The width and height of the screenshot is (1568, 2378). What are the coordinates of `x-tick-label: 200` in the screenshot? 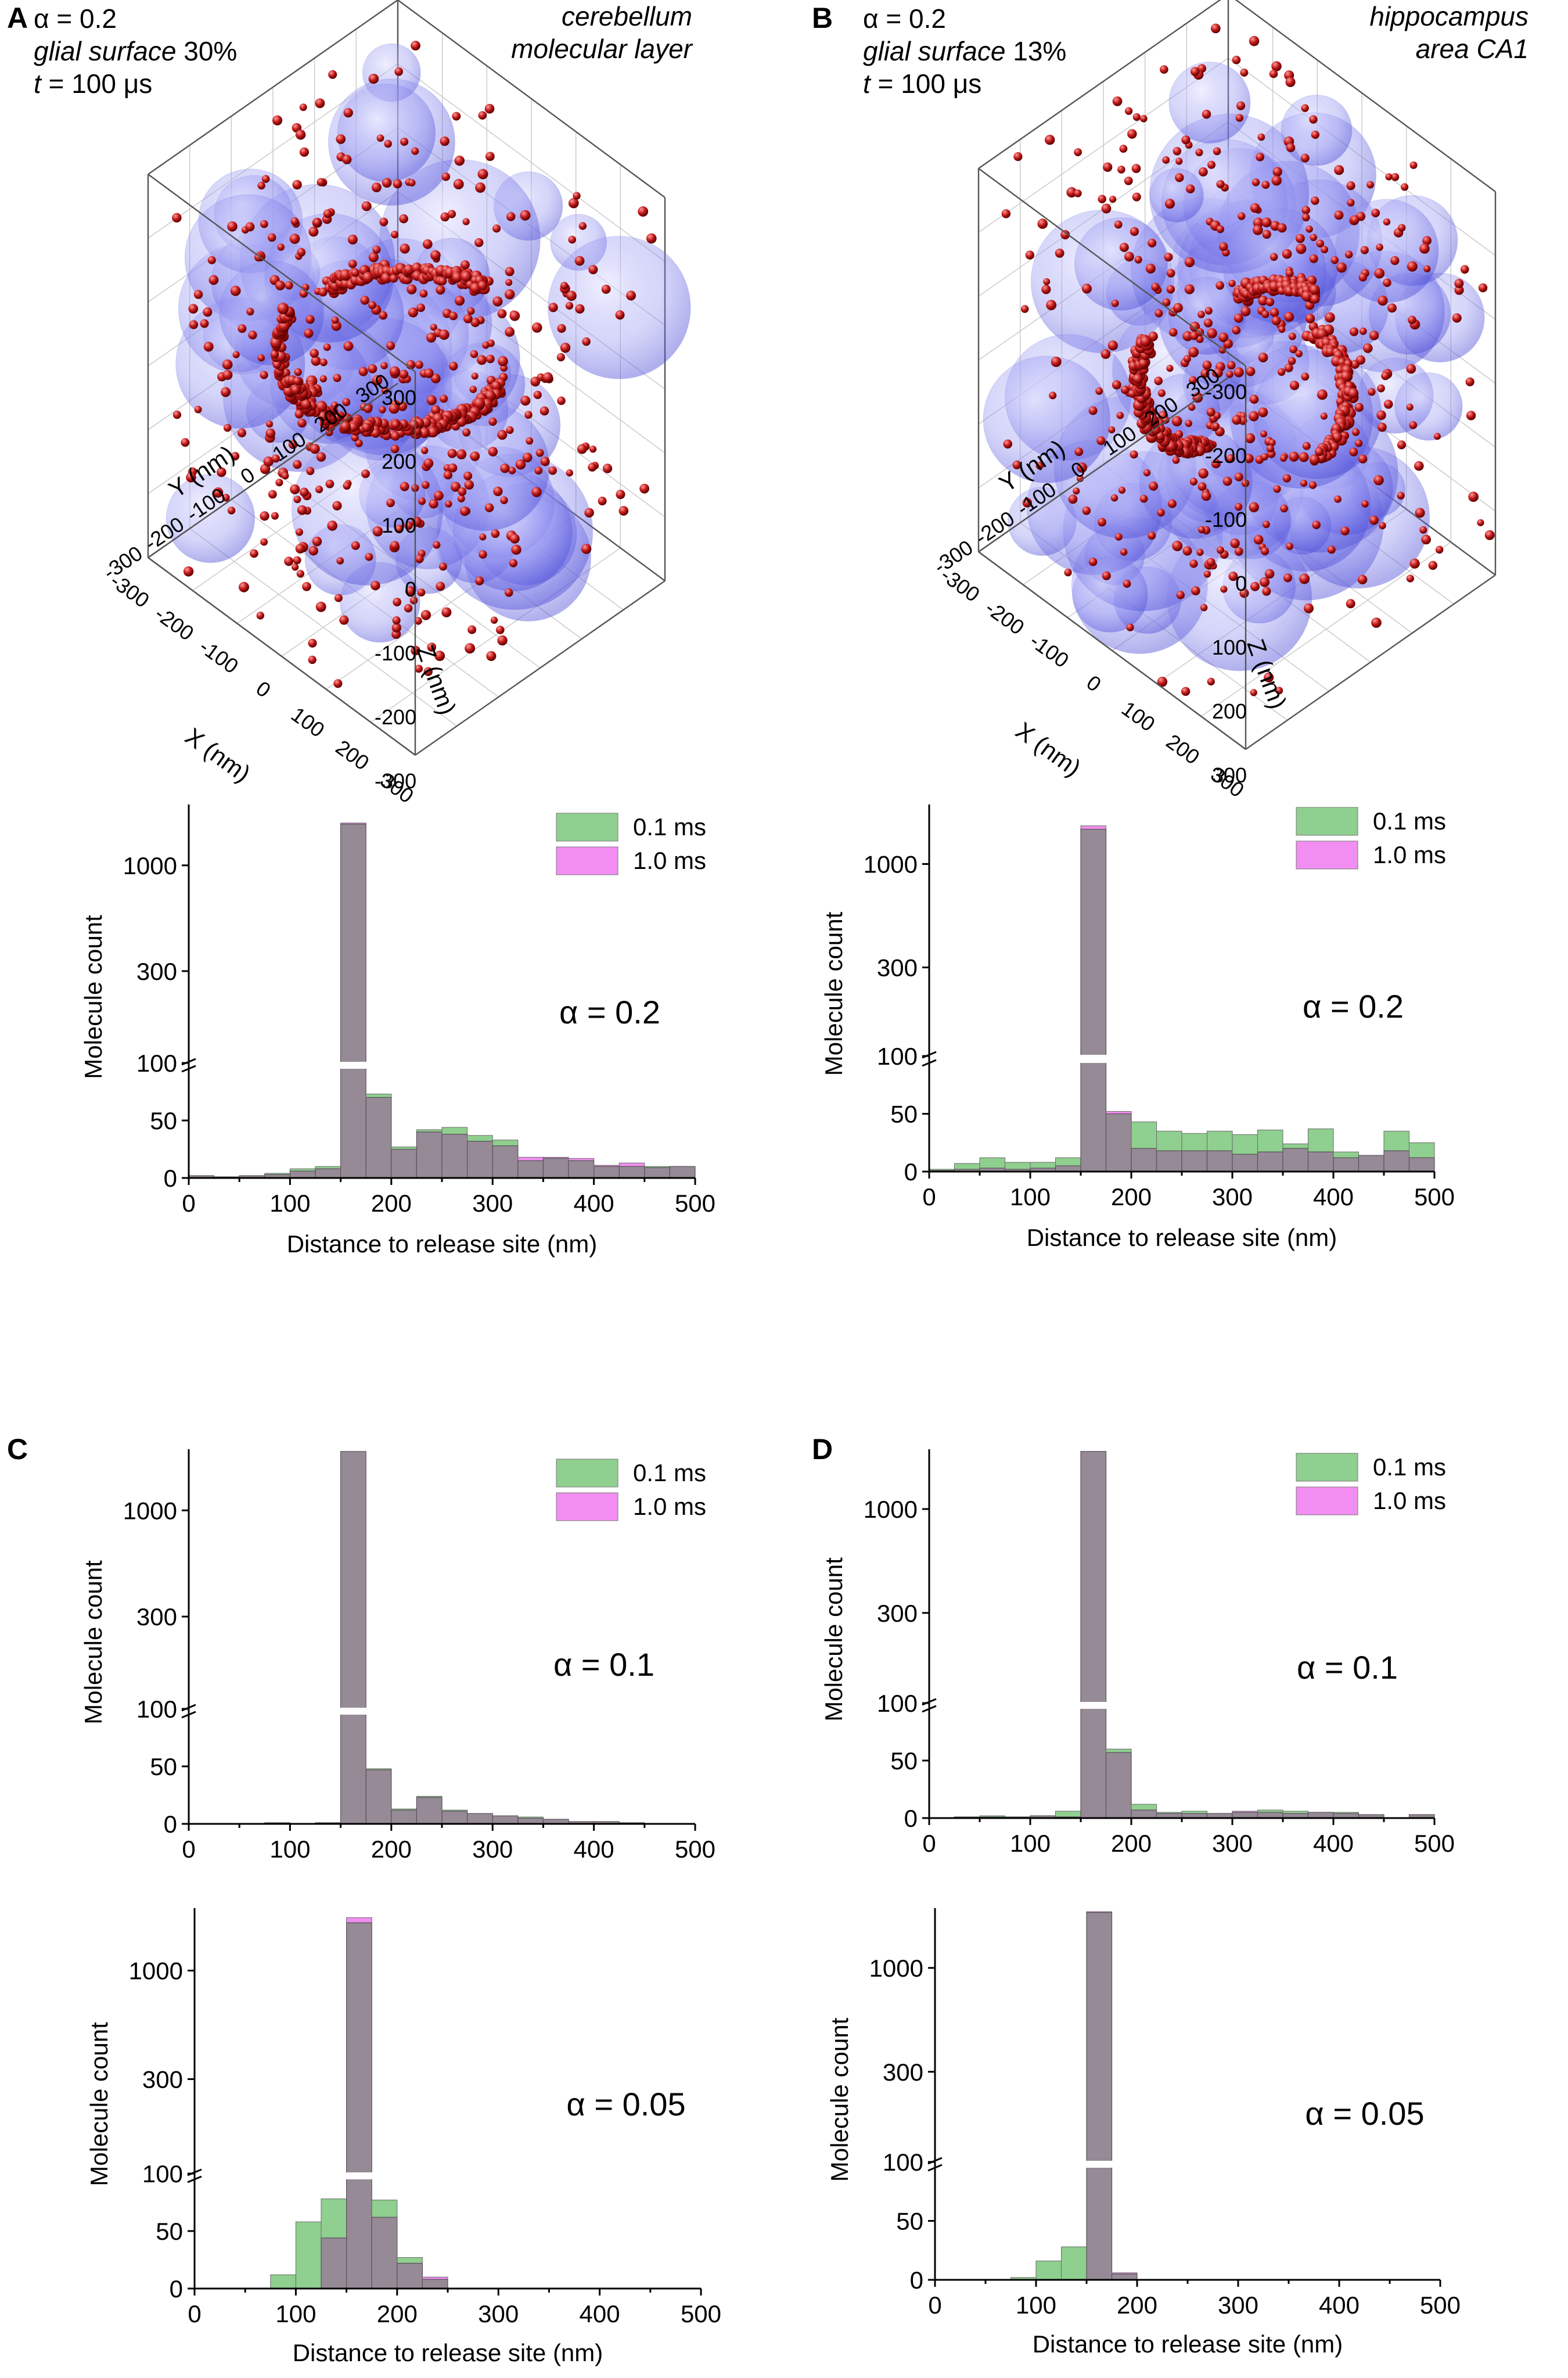 It's located at (1137, 2305).